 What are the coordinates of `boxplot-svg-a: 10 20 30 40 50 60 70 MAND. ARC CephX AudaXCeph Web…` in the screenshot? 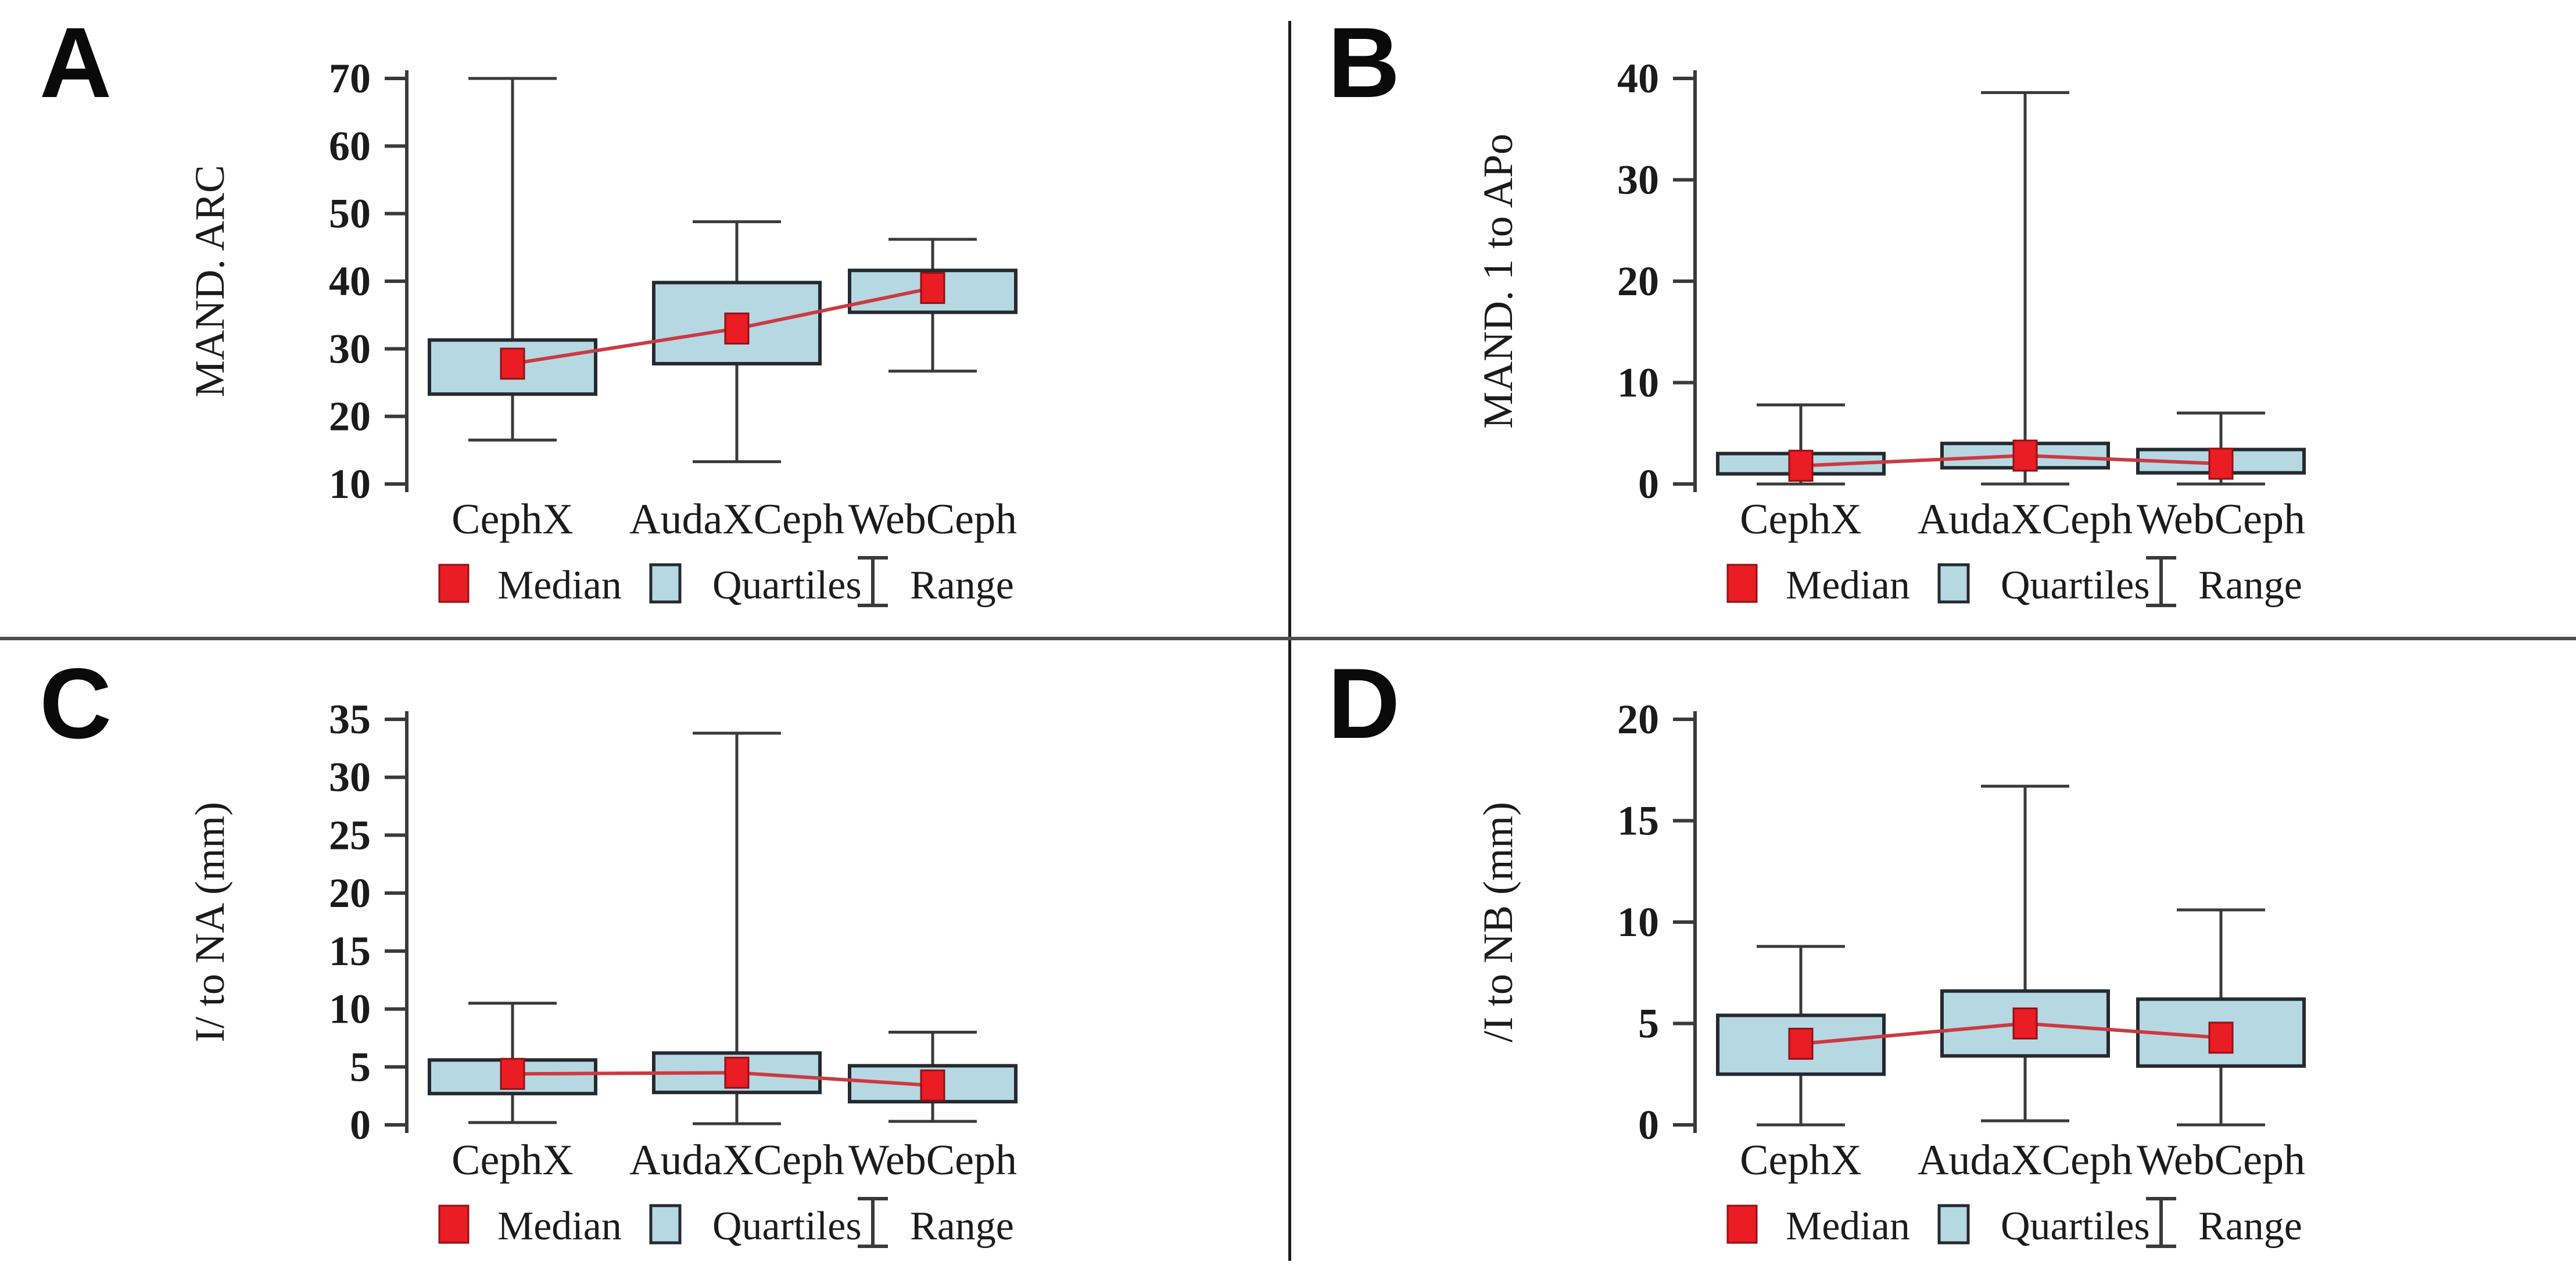 It's located at (602, 331).